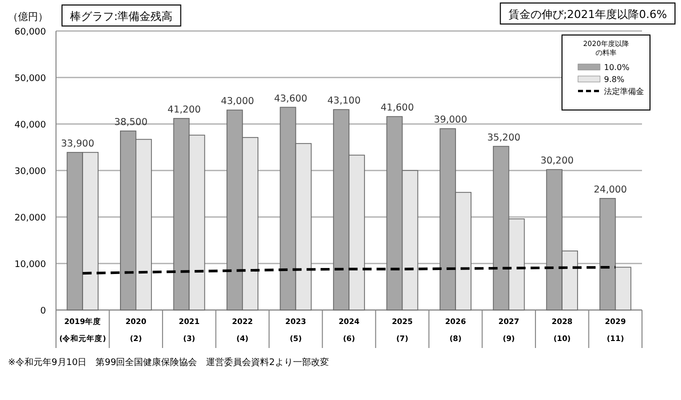  Describe the element at coordinates (43, 311) in the screenshot. I see `y-tick-label: 0` at that location.